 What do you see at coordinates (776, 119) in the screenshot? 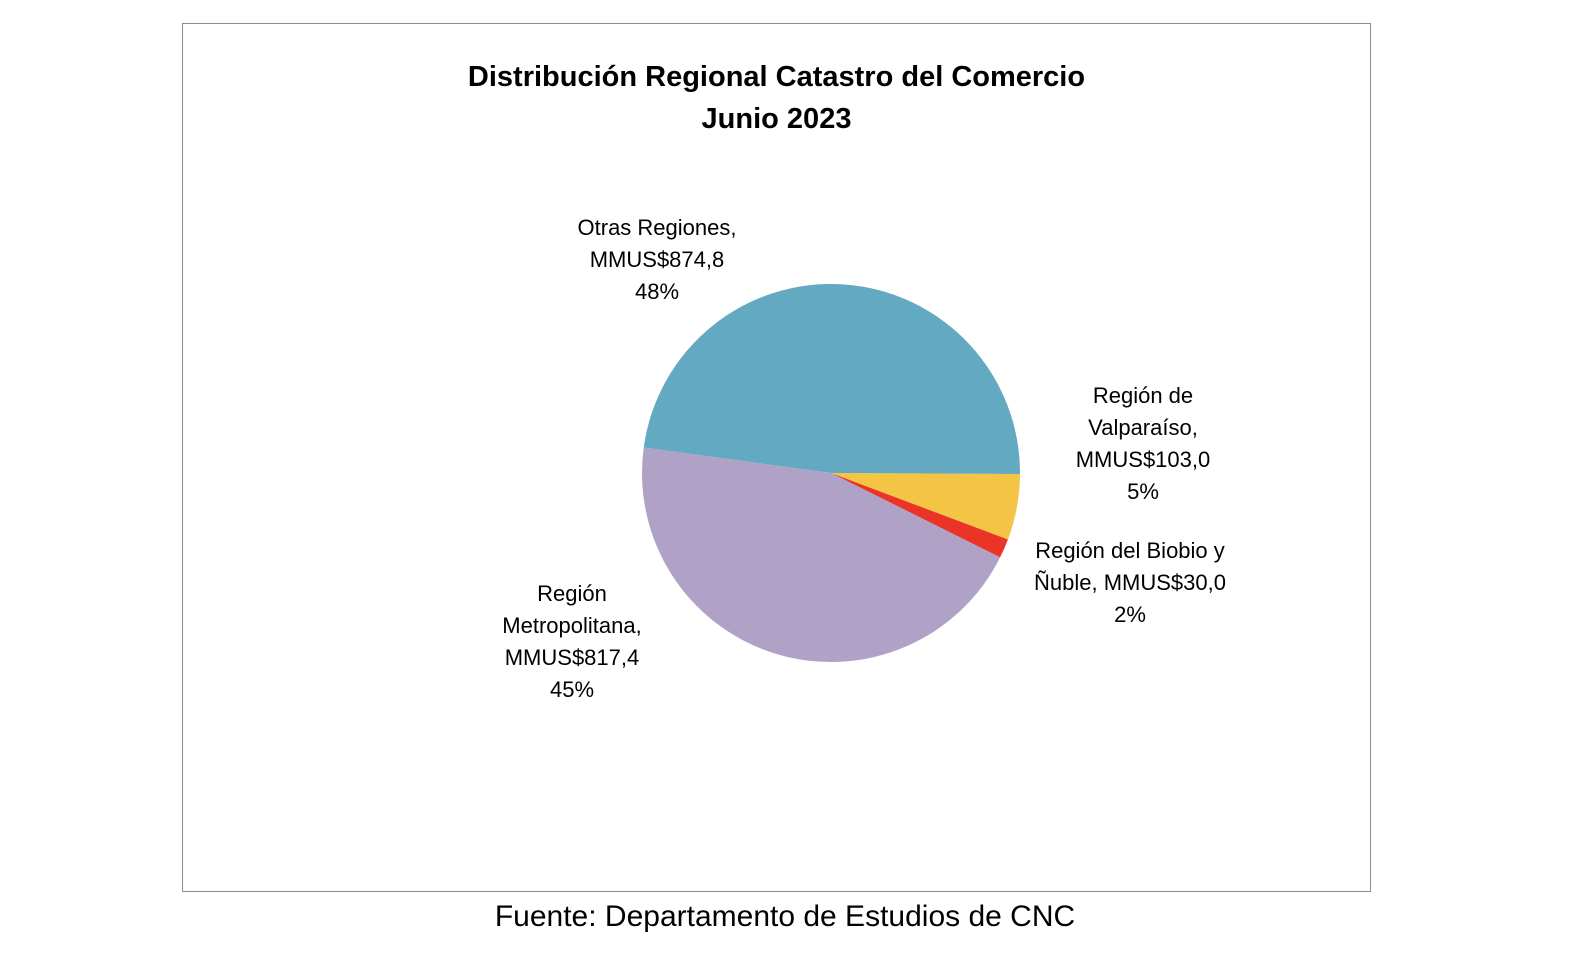
I see `chart-subtitle: Junio 2023` at bounding box center [776, 119].